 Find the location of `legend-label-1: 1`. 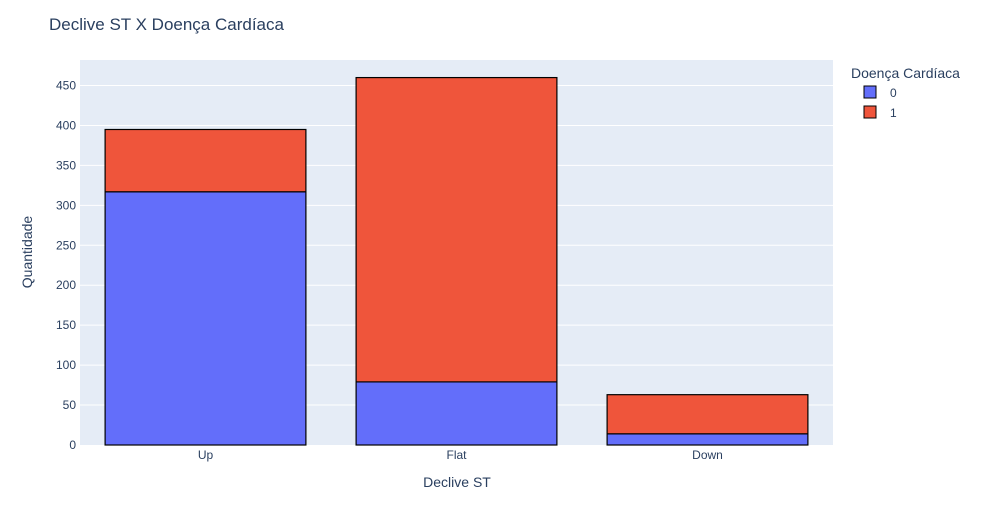

legend-label-1: 1 is located at coordinates (893, 113).